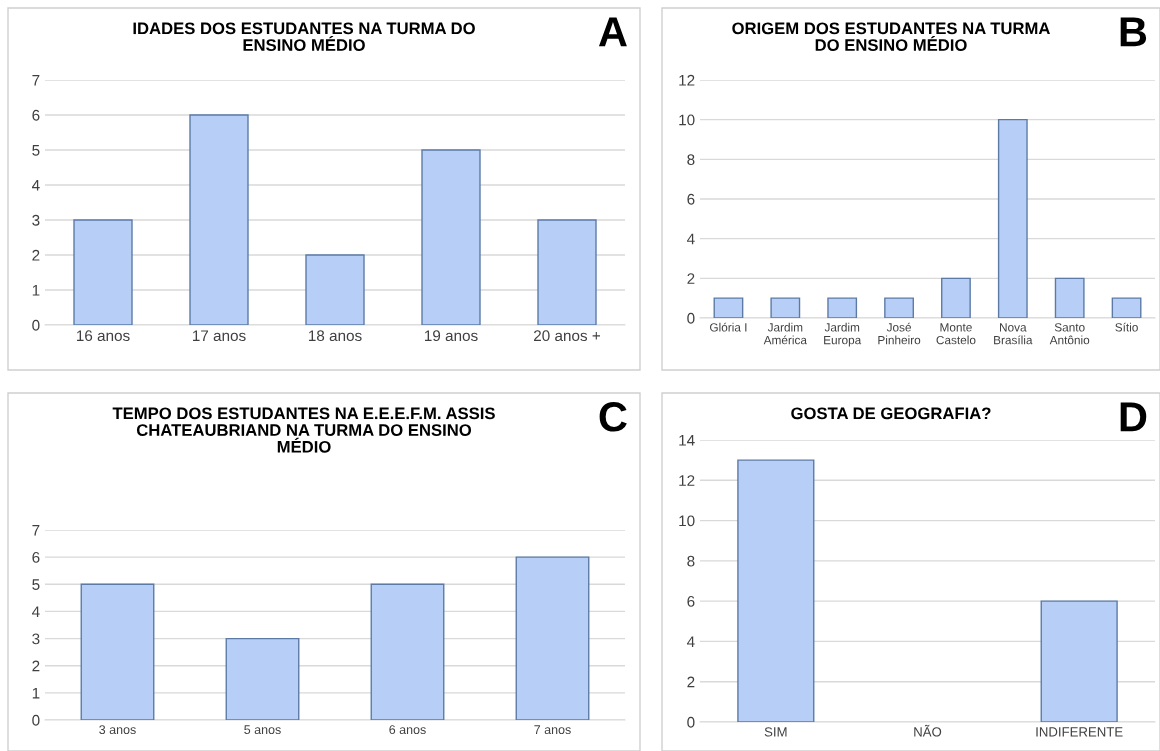 The width and height of the screenshot is (1160, 751). What do you see at coordinates (1133, 32) in the screenshot?
I see `text: B` at bounding box center [1133, 32].